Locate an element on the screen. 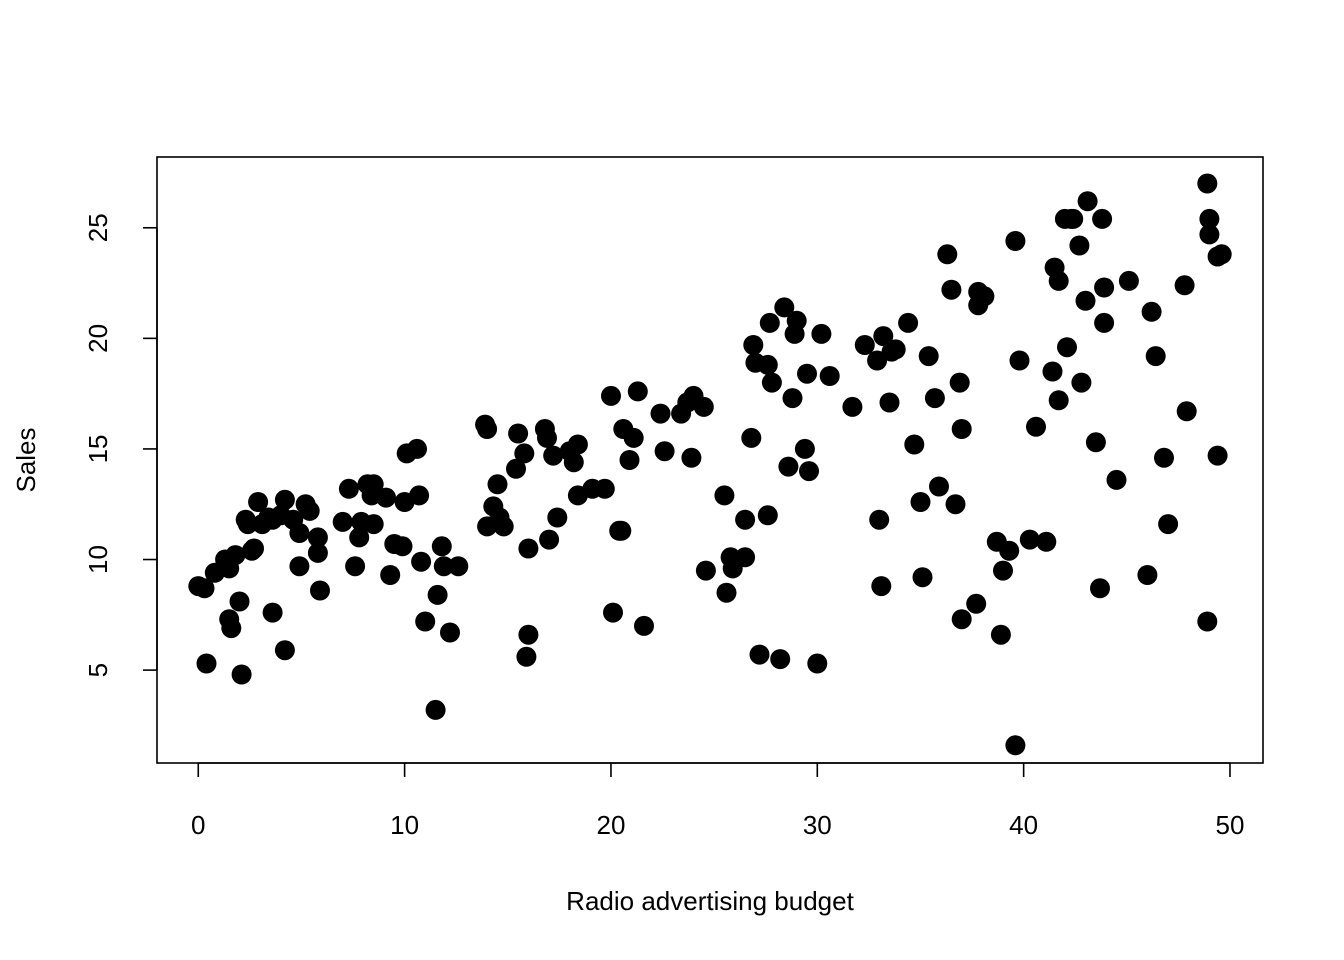  x-tick-label: 50 is located at coordinates (1230, 825).